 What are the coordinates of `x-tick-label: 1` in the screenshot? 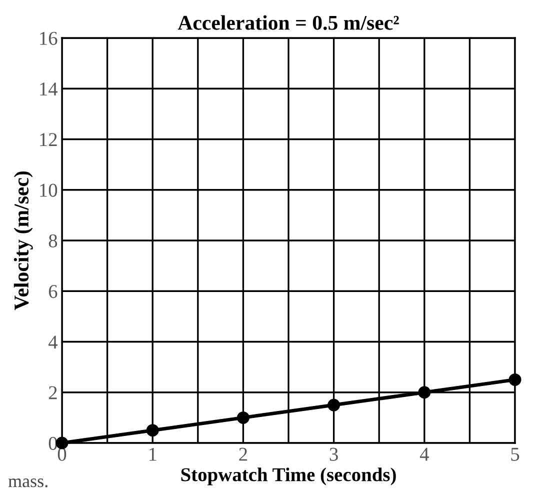 It's located at (152, 454).